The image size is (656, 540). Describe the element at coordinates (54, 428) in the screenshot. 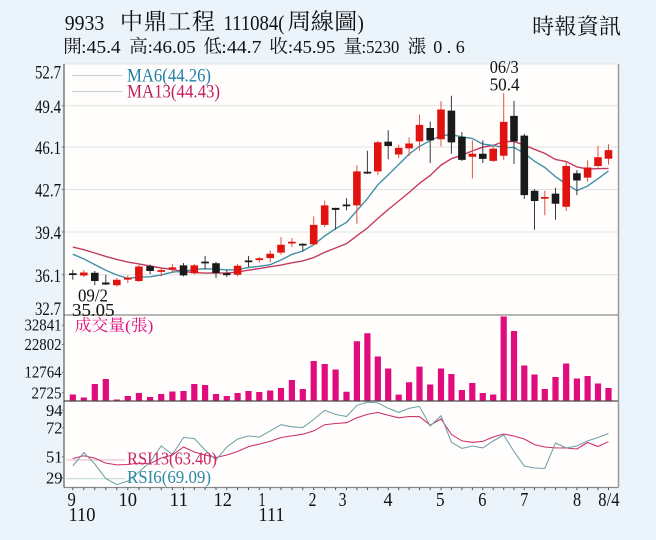

I see `svg-text: 72` at that location.